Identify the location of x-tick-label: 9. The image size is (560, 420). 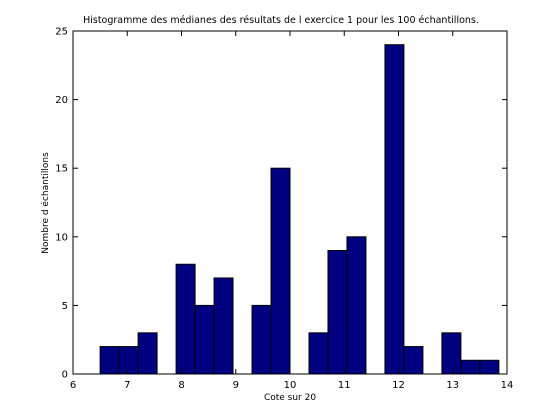
(236, 385).